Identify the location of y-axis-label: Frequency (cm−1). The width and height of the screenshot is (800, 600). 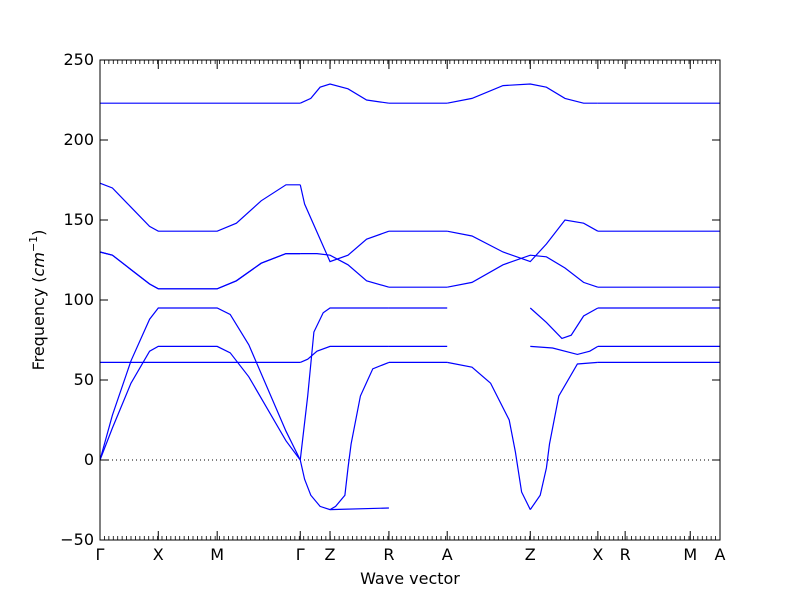
(37, 300).